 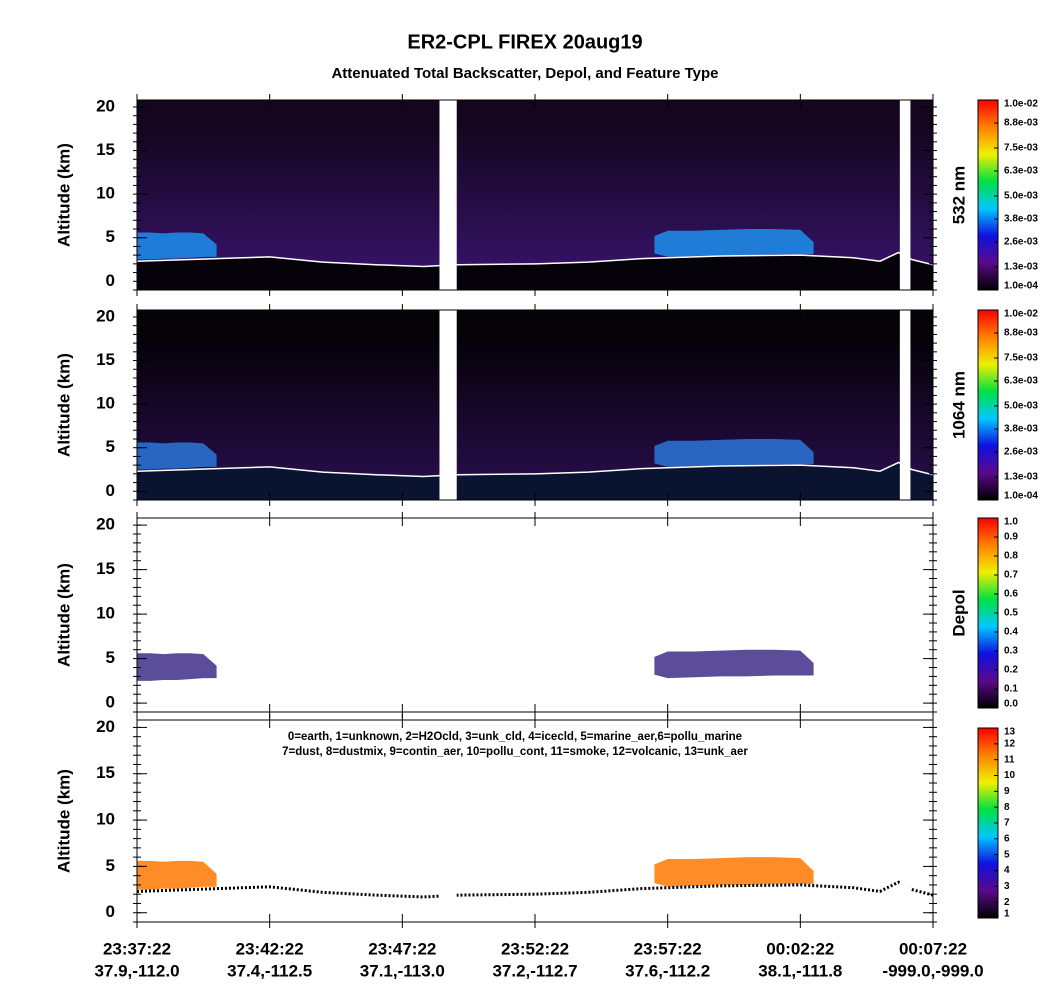 What do you see at coordinates (932, 970) in the screenshot?
I see `x-tick-label: -999.0,-999.0` at bounding box center [932, 970].